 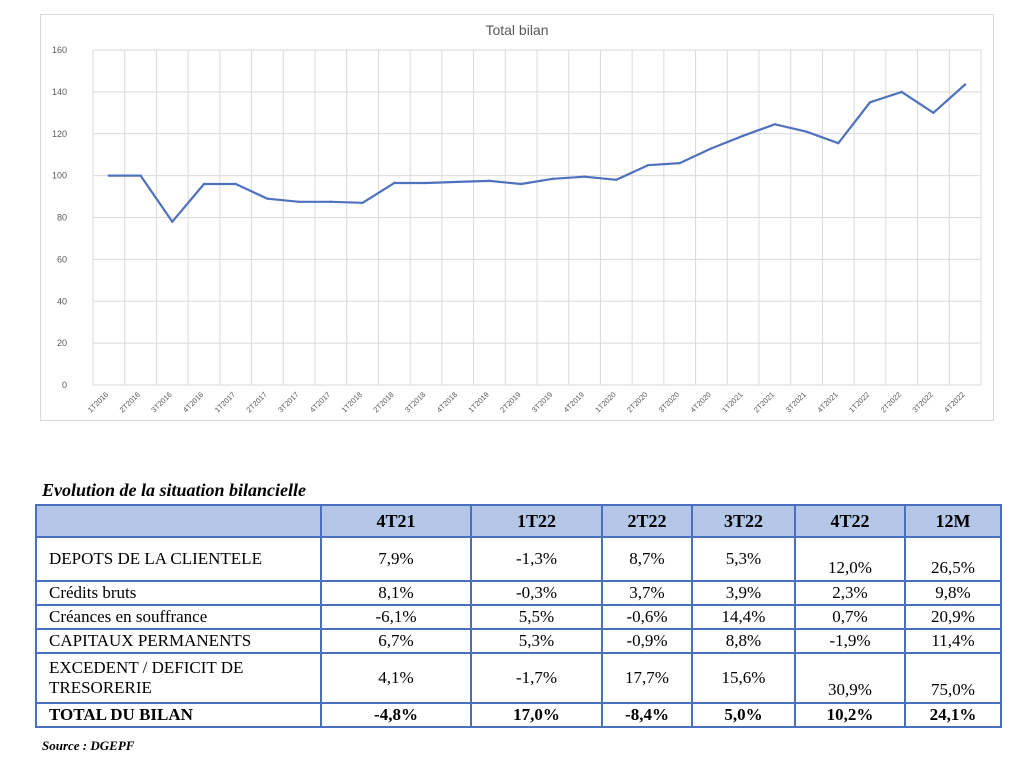 I want to click on x-tick-label: 3T2016, so click(x=161, y=402).